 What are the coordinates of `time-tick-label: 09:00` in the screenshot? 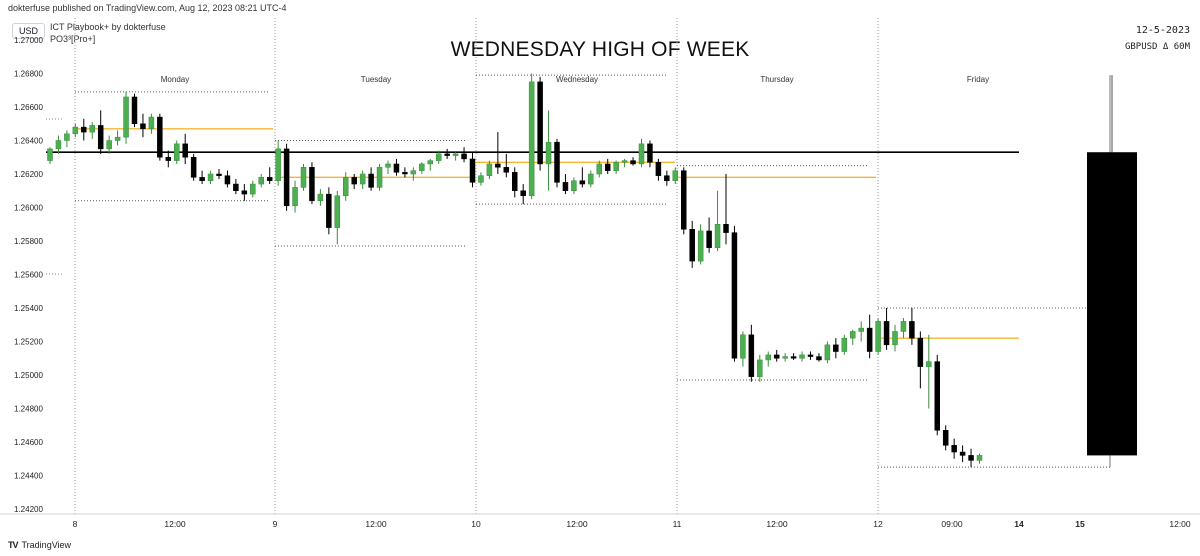 It's located at (952, 524).